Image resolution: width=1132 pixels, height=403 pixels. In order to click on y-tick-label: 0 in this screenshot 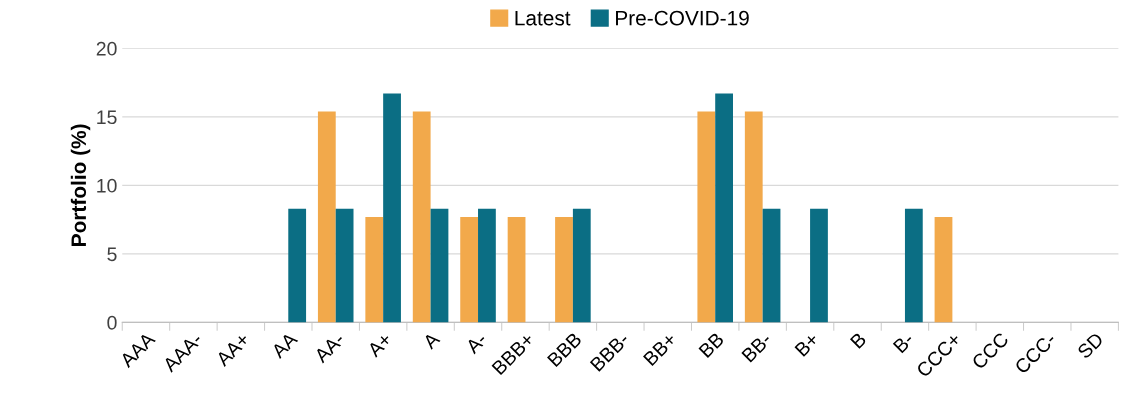, I will do `click(112, 322)`.